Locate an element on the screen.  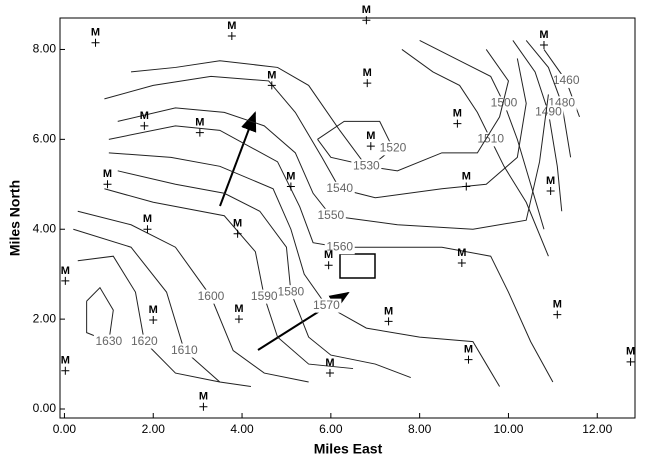
y-axis-label: Miles North is located at coordinates (15, 218).